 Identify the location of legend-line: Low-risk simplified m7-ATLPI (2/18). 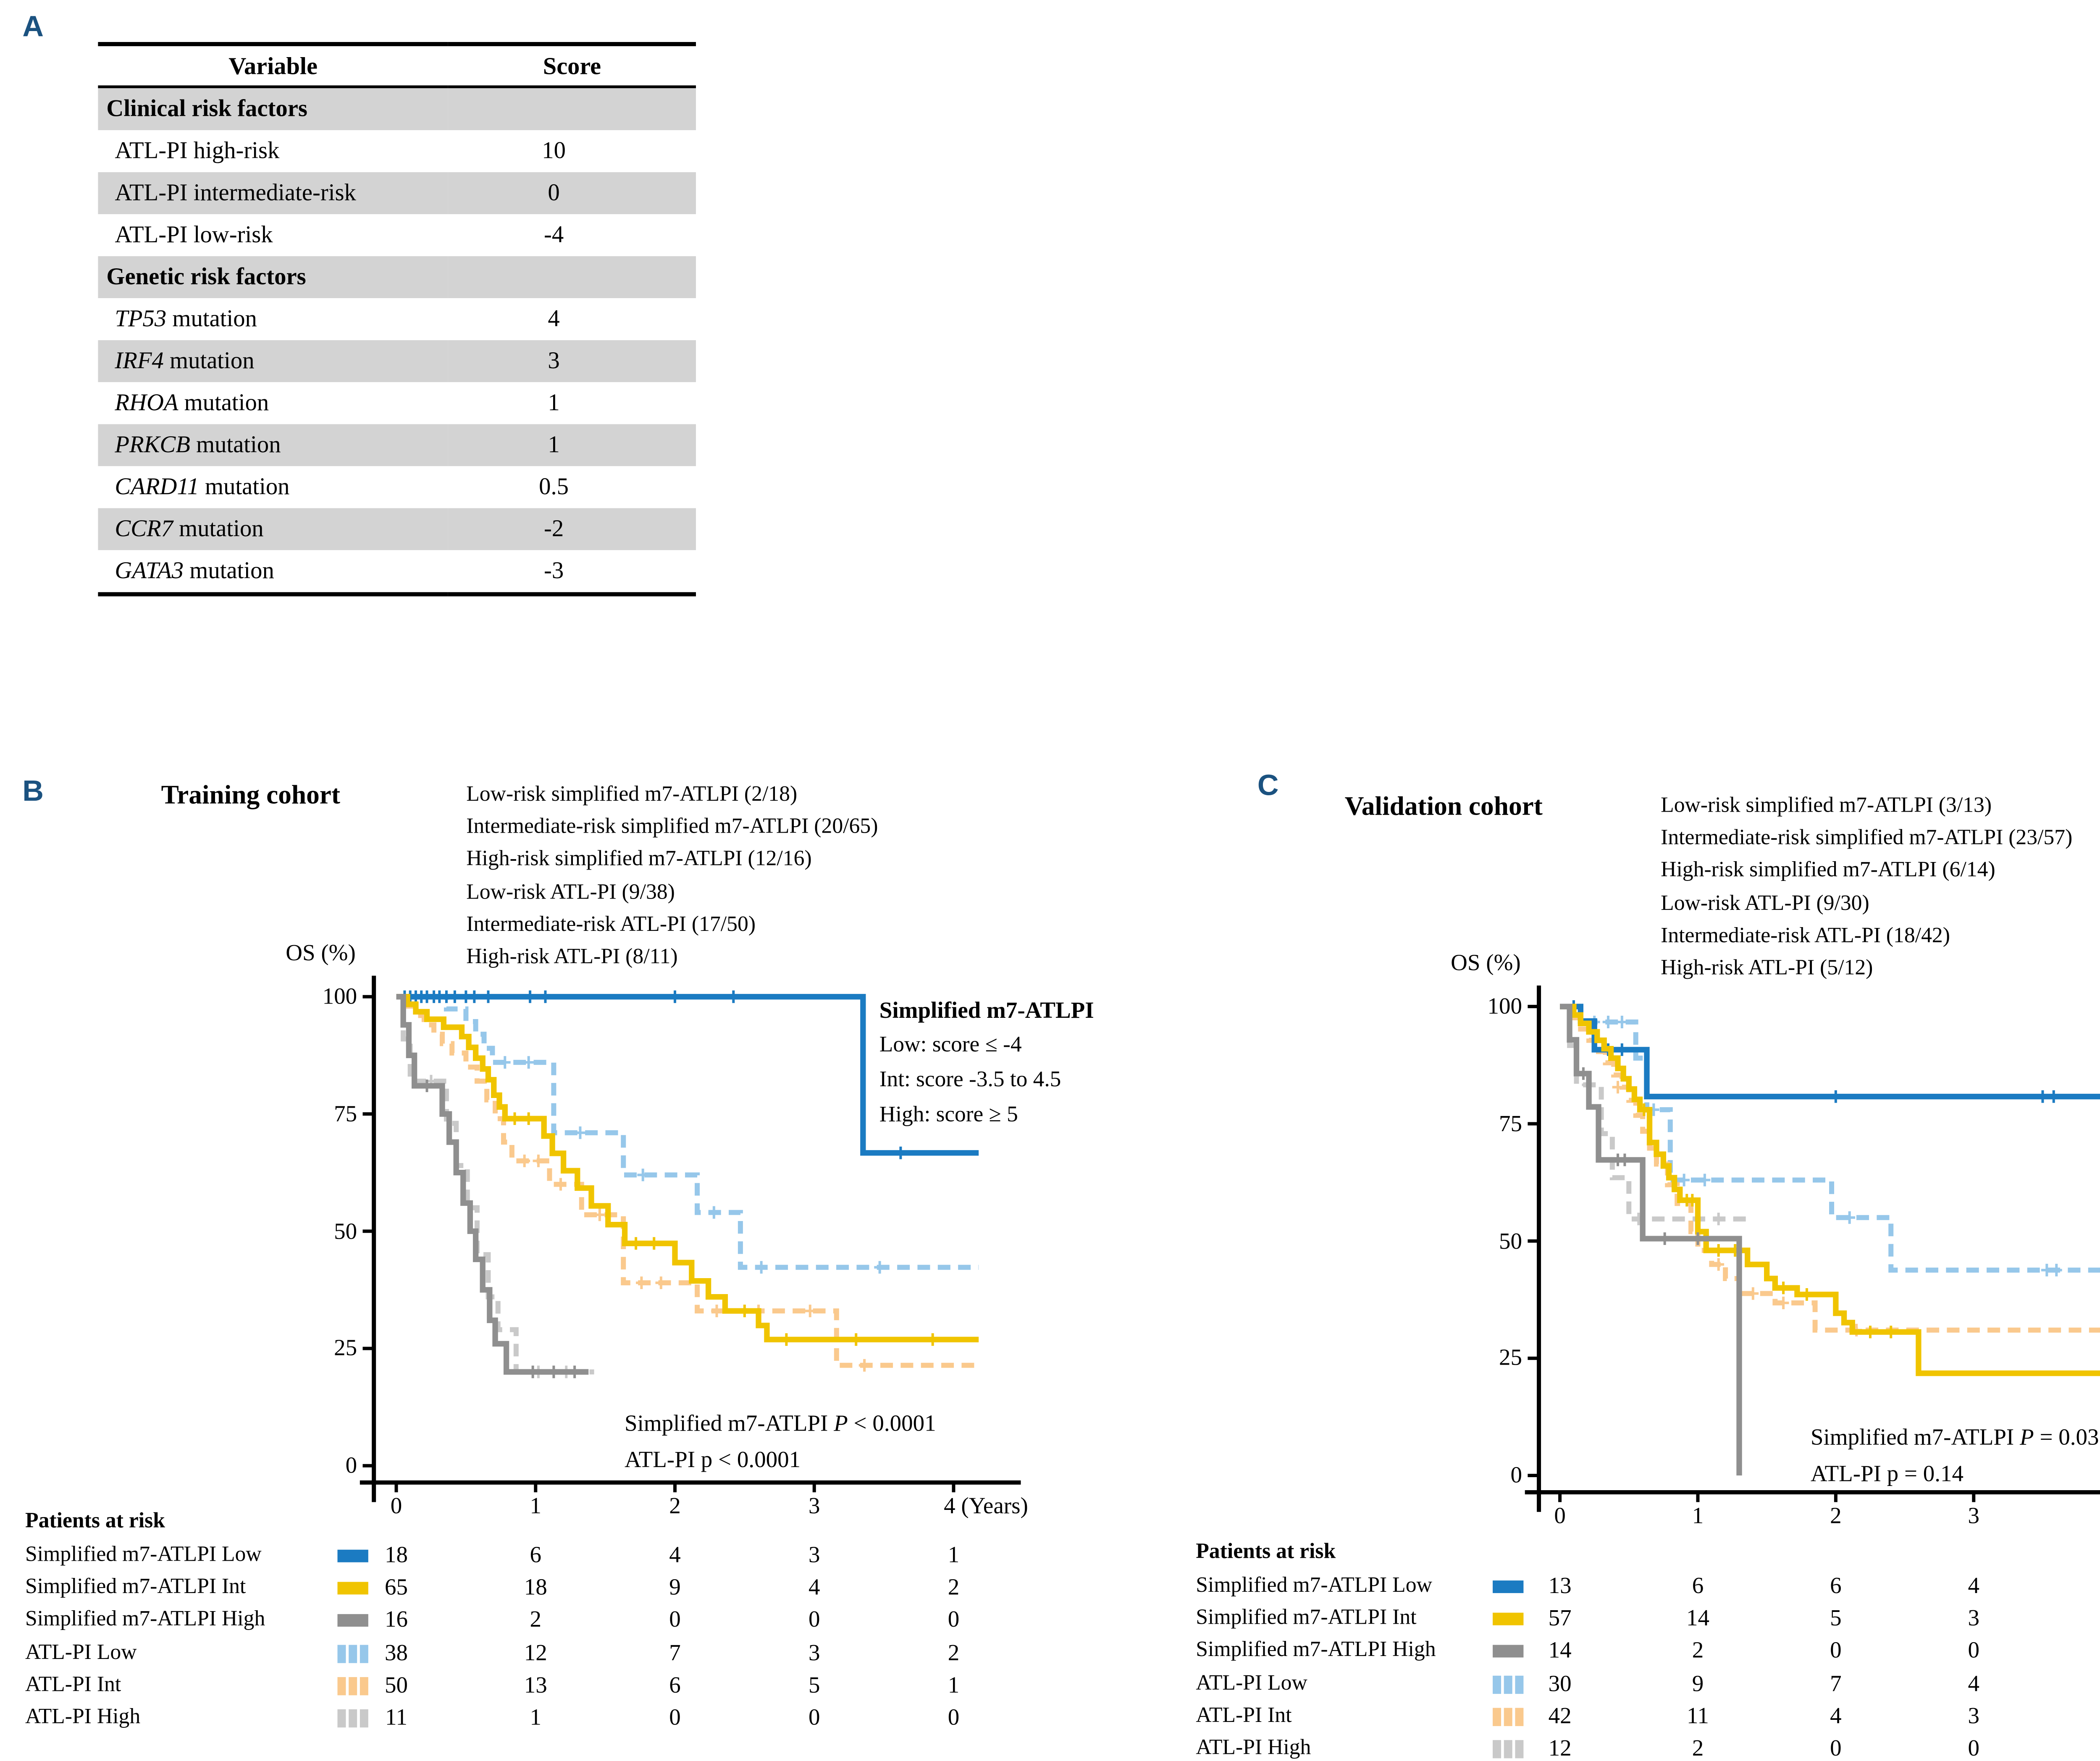
(632, 794).